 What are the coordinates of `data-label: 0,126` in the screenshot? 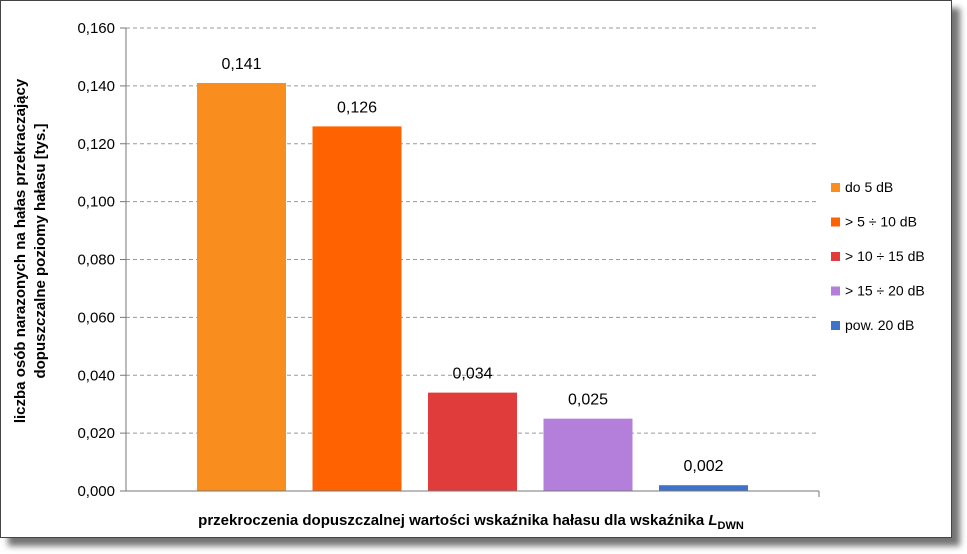 It's located at (357, 107).